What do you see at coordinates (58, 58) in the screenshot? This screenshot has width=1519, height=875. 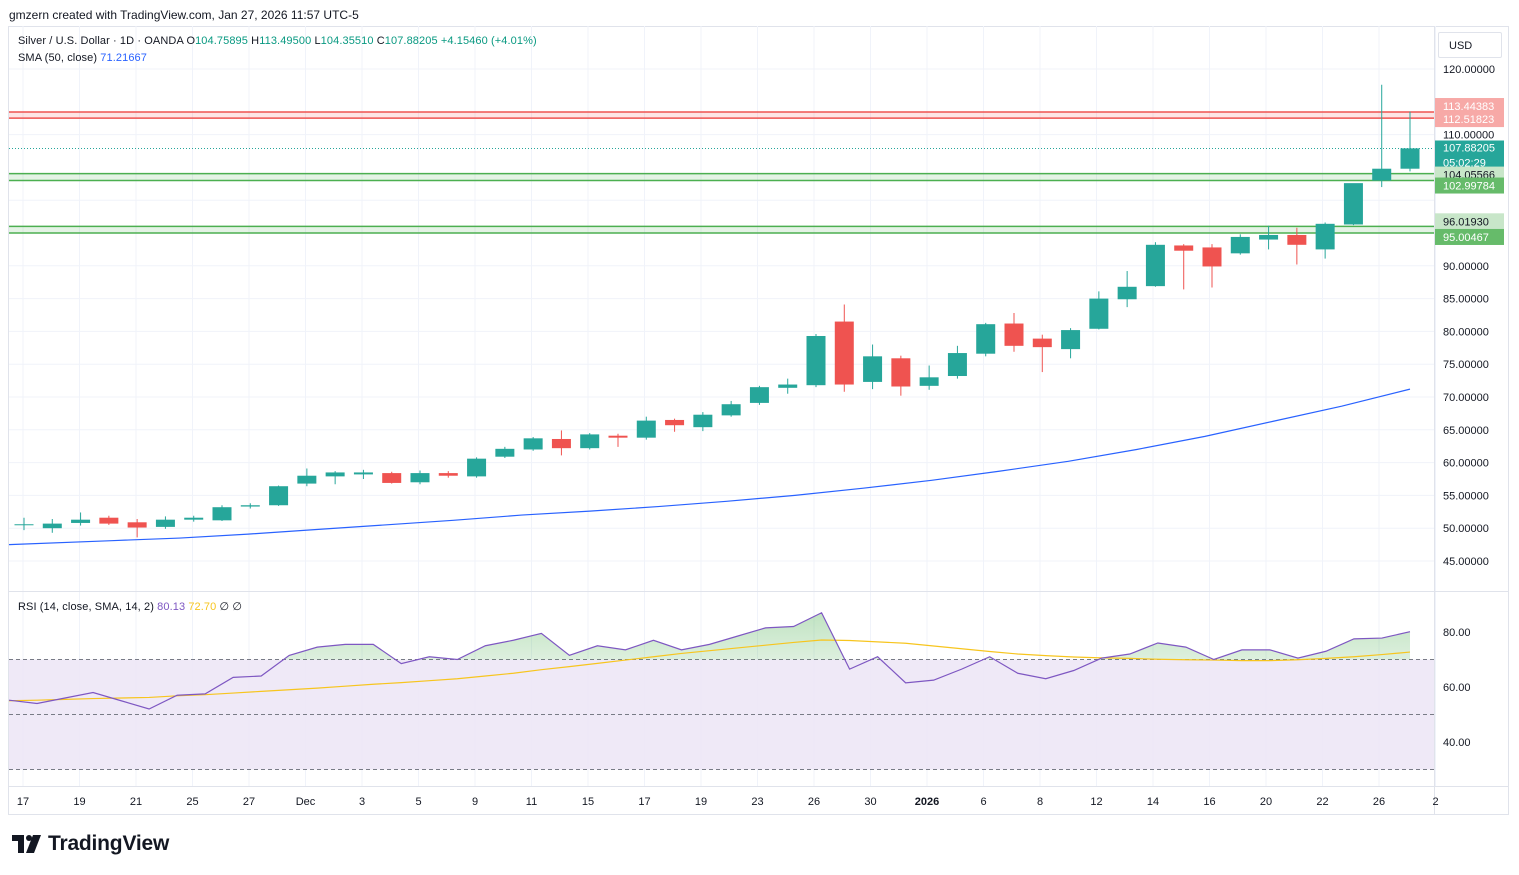 I see `sma-label: SMA (50, close)` at bounding box center [58, 58].